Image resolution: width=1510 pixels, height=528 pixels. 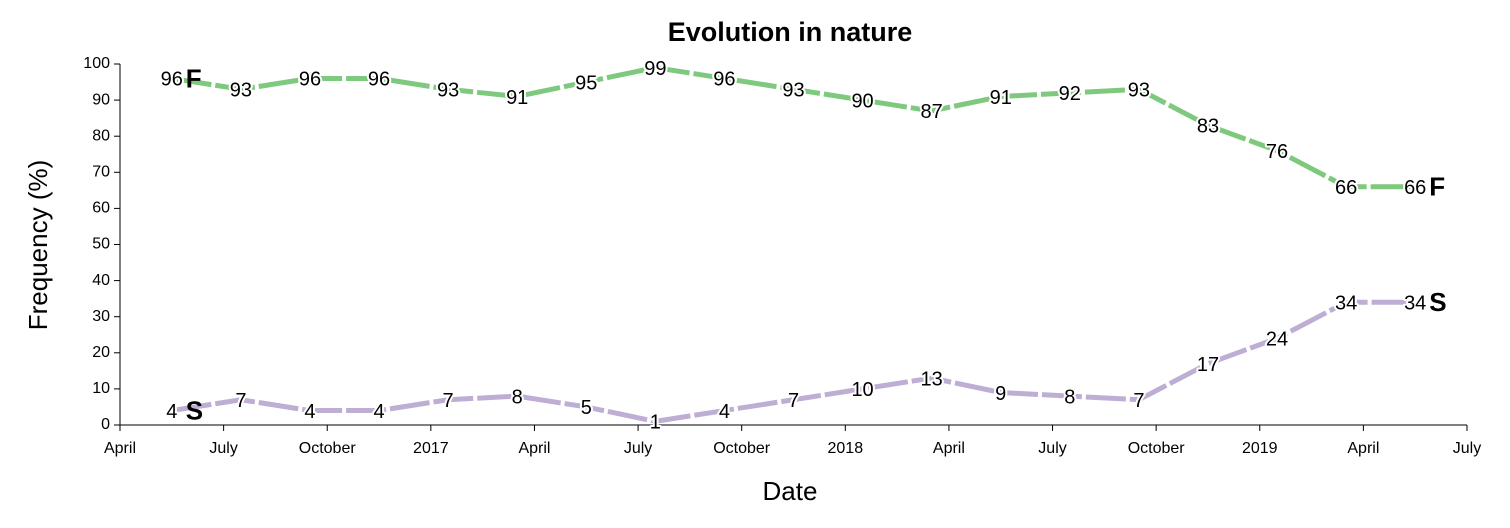 I want to click on chart-title: Evolution in nature, so click(x=790, y=32).